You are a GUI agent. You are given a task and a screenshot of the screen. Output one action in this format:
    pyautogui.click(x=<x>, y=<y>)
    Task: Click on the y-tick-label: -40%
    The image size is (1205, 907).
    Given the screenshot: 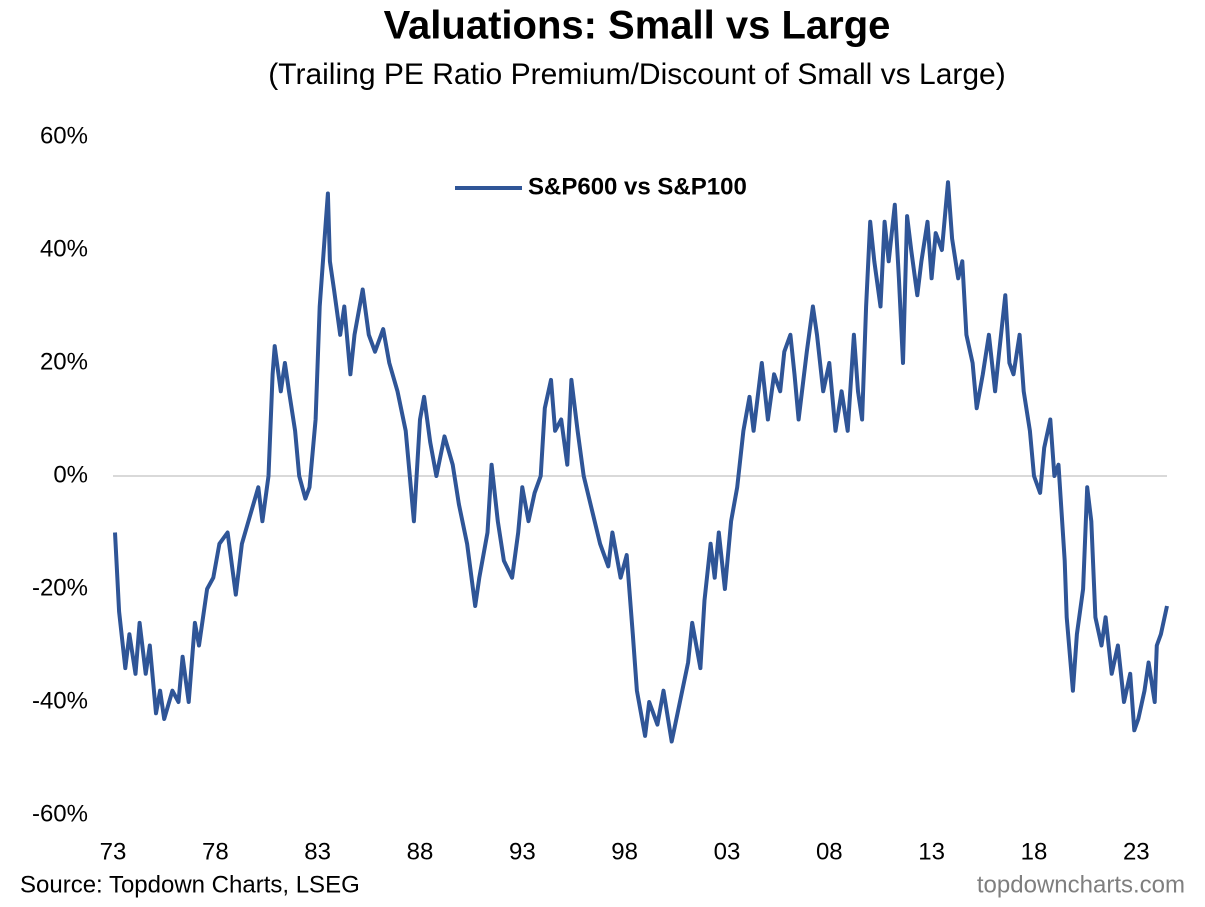 What is the action you would take?
    pyautogui.click(x=60, y=700)
    